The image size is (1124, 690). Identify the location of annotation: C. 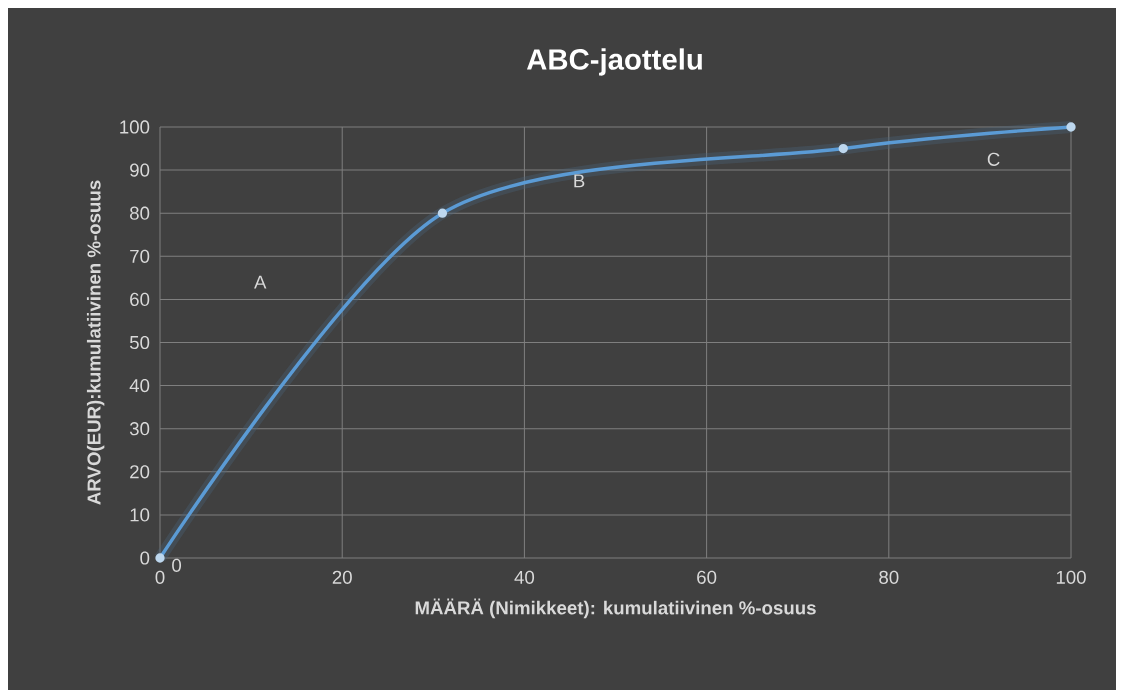
(993, 159).